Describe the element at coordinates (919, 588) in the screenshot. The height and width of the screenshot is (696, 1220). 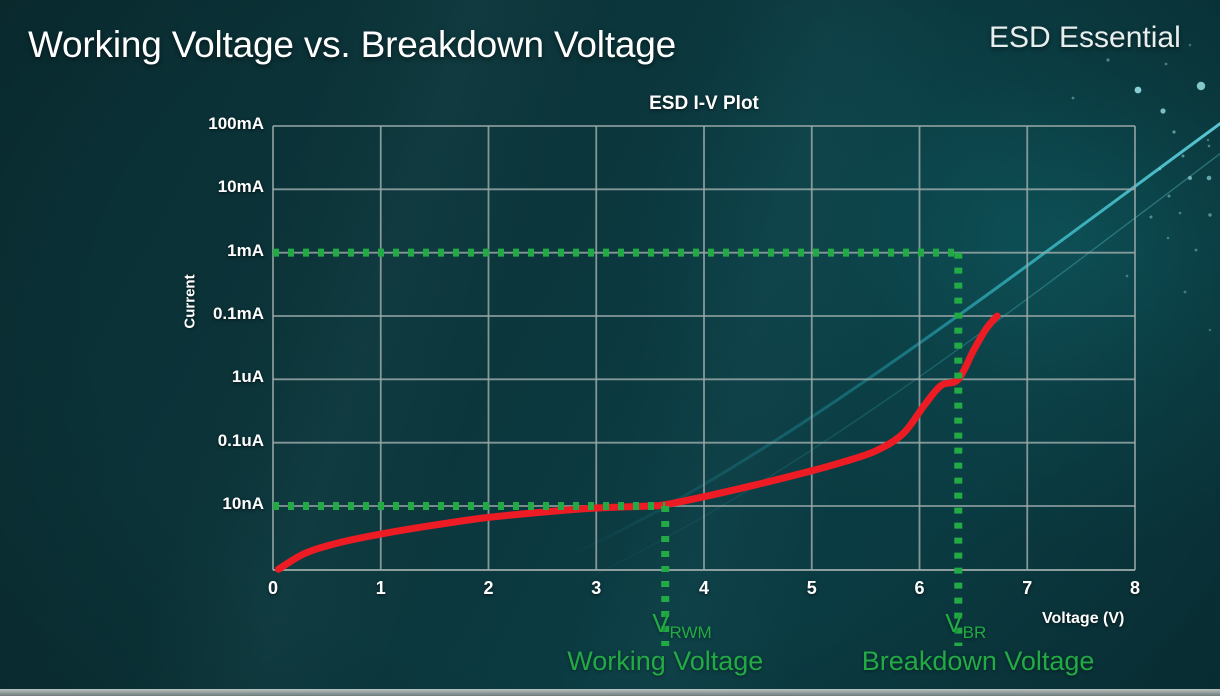
I see `x-axis-tick-label: 6` at that location.